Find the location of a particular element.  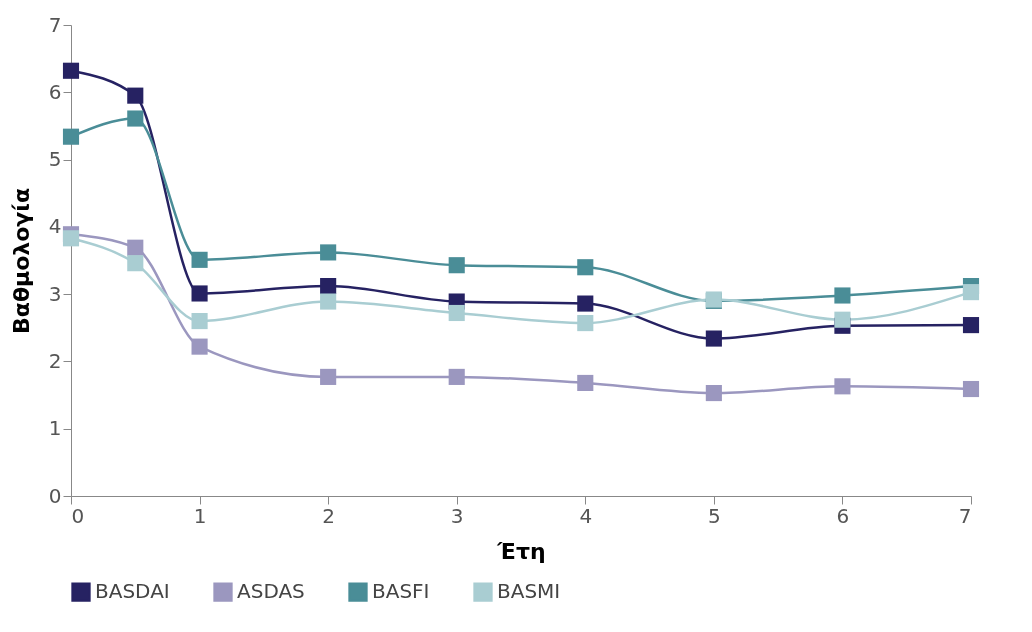

y-tick-label: 3 is located at coordinates (55, 293).